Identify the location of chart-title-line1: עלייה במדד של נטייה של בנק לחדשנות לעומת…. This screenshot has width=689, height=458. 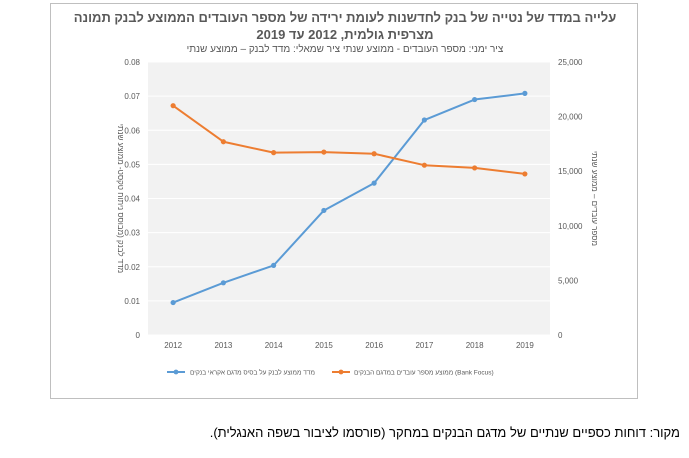
(345, 17).